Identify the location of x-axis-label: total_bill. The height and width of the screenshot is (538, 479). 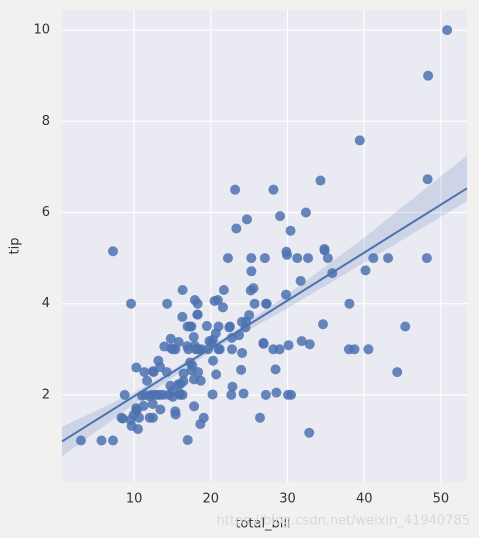
(262, 524).